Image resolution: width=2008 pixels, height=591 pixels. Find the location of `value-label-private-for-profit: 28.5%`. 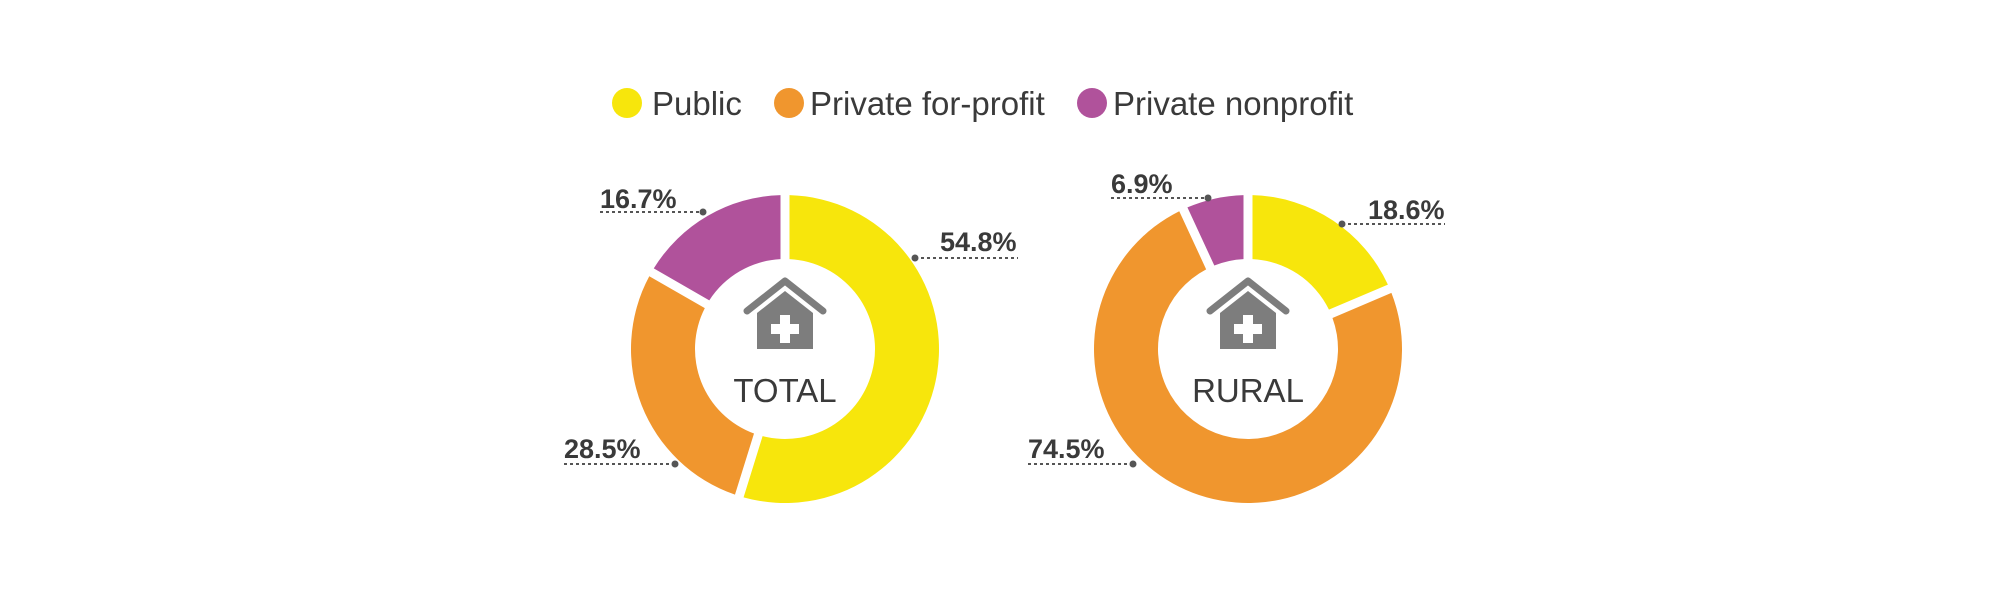

value-label-private-for-profit: 28.5% is located at coordinates (602, 449).